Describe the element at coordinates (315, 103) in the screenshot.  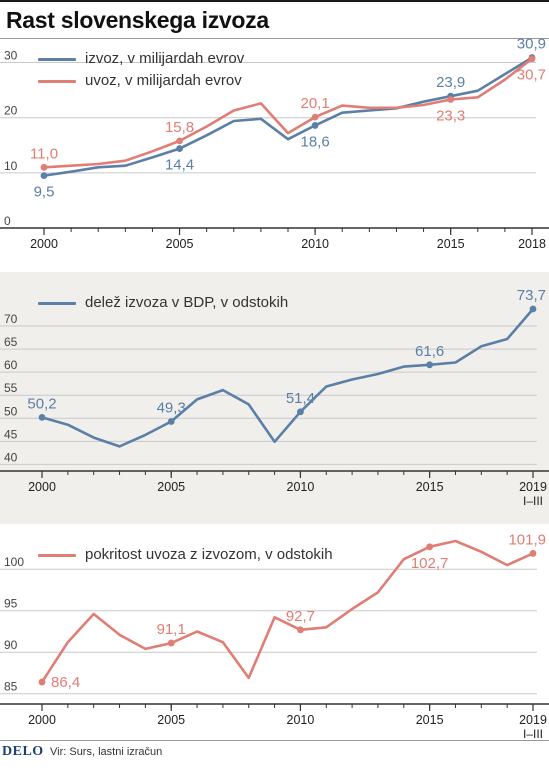
I see `data-label: 20,1` at that location.